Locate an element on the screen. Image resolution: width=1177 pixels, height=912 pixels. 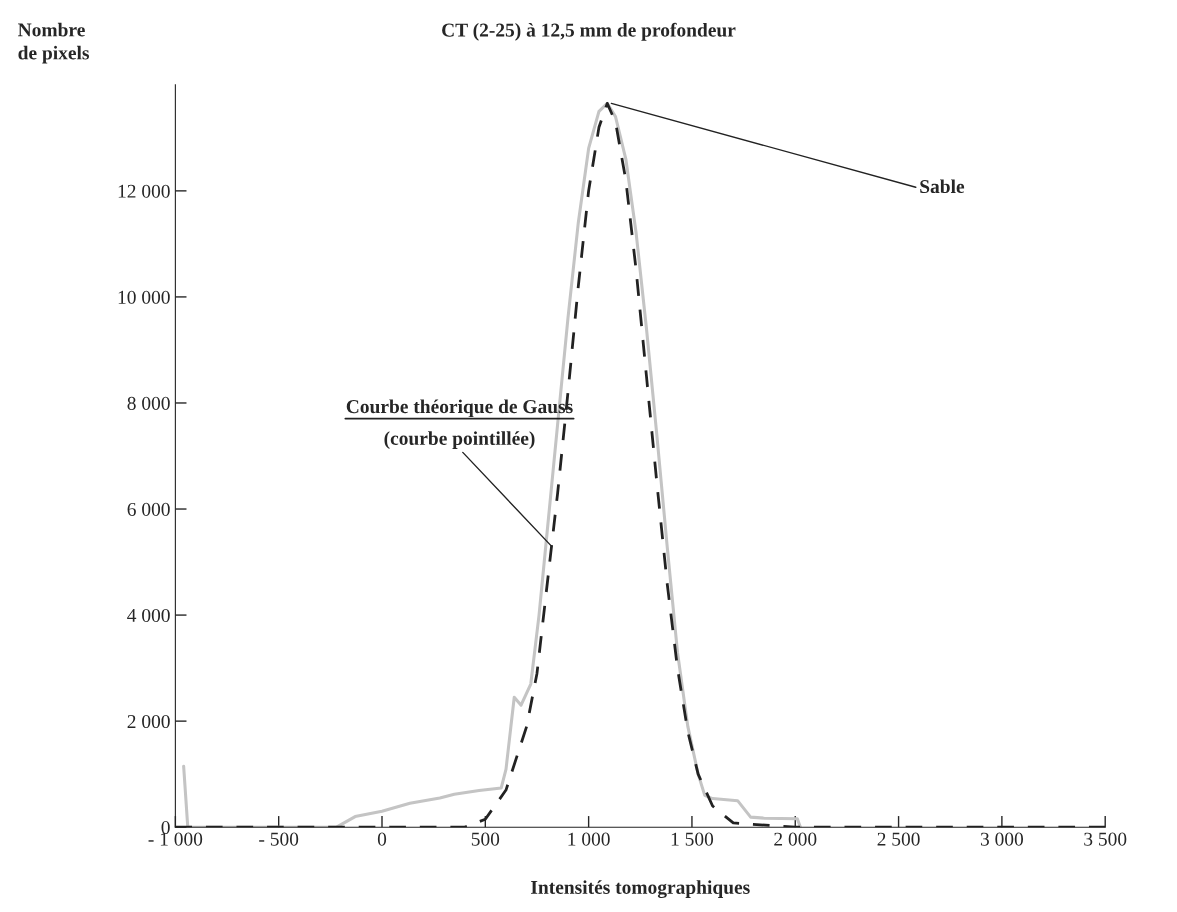
y-tick-label: 2 000 is located at coordinates (148, 721).